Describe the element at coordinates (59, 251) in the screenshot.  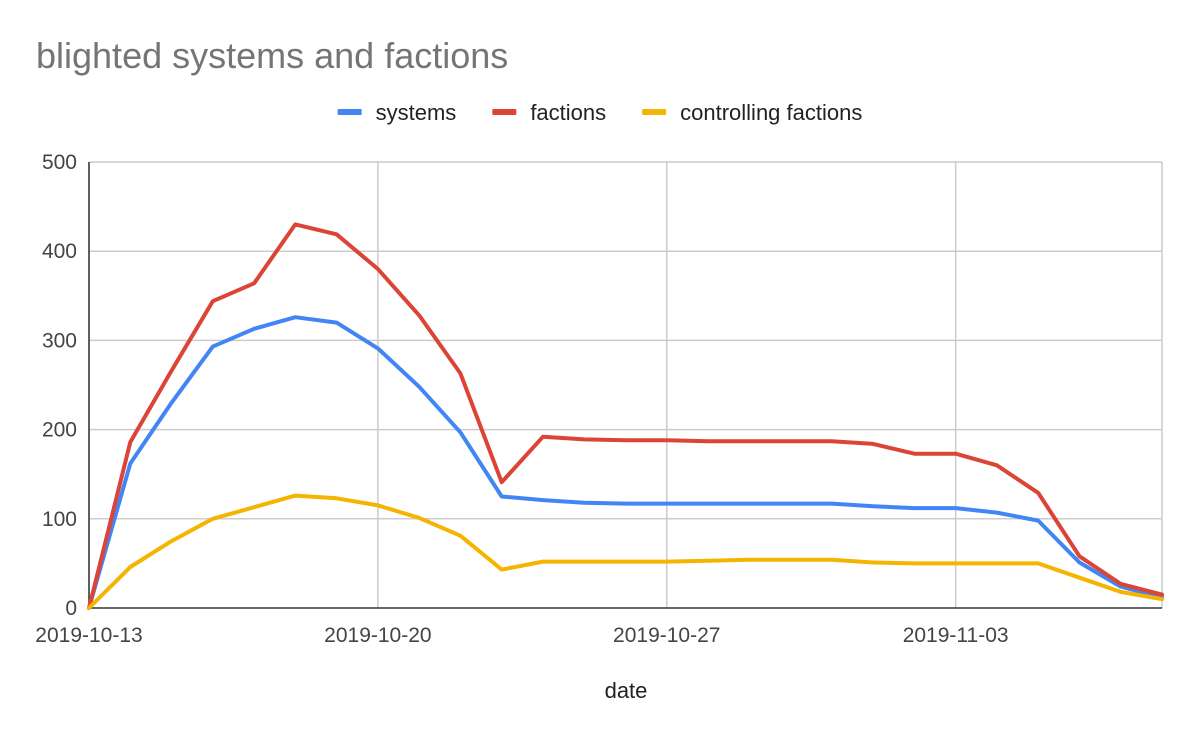
I see `y-tick-label: 400` at that location.